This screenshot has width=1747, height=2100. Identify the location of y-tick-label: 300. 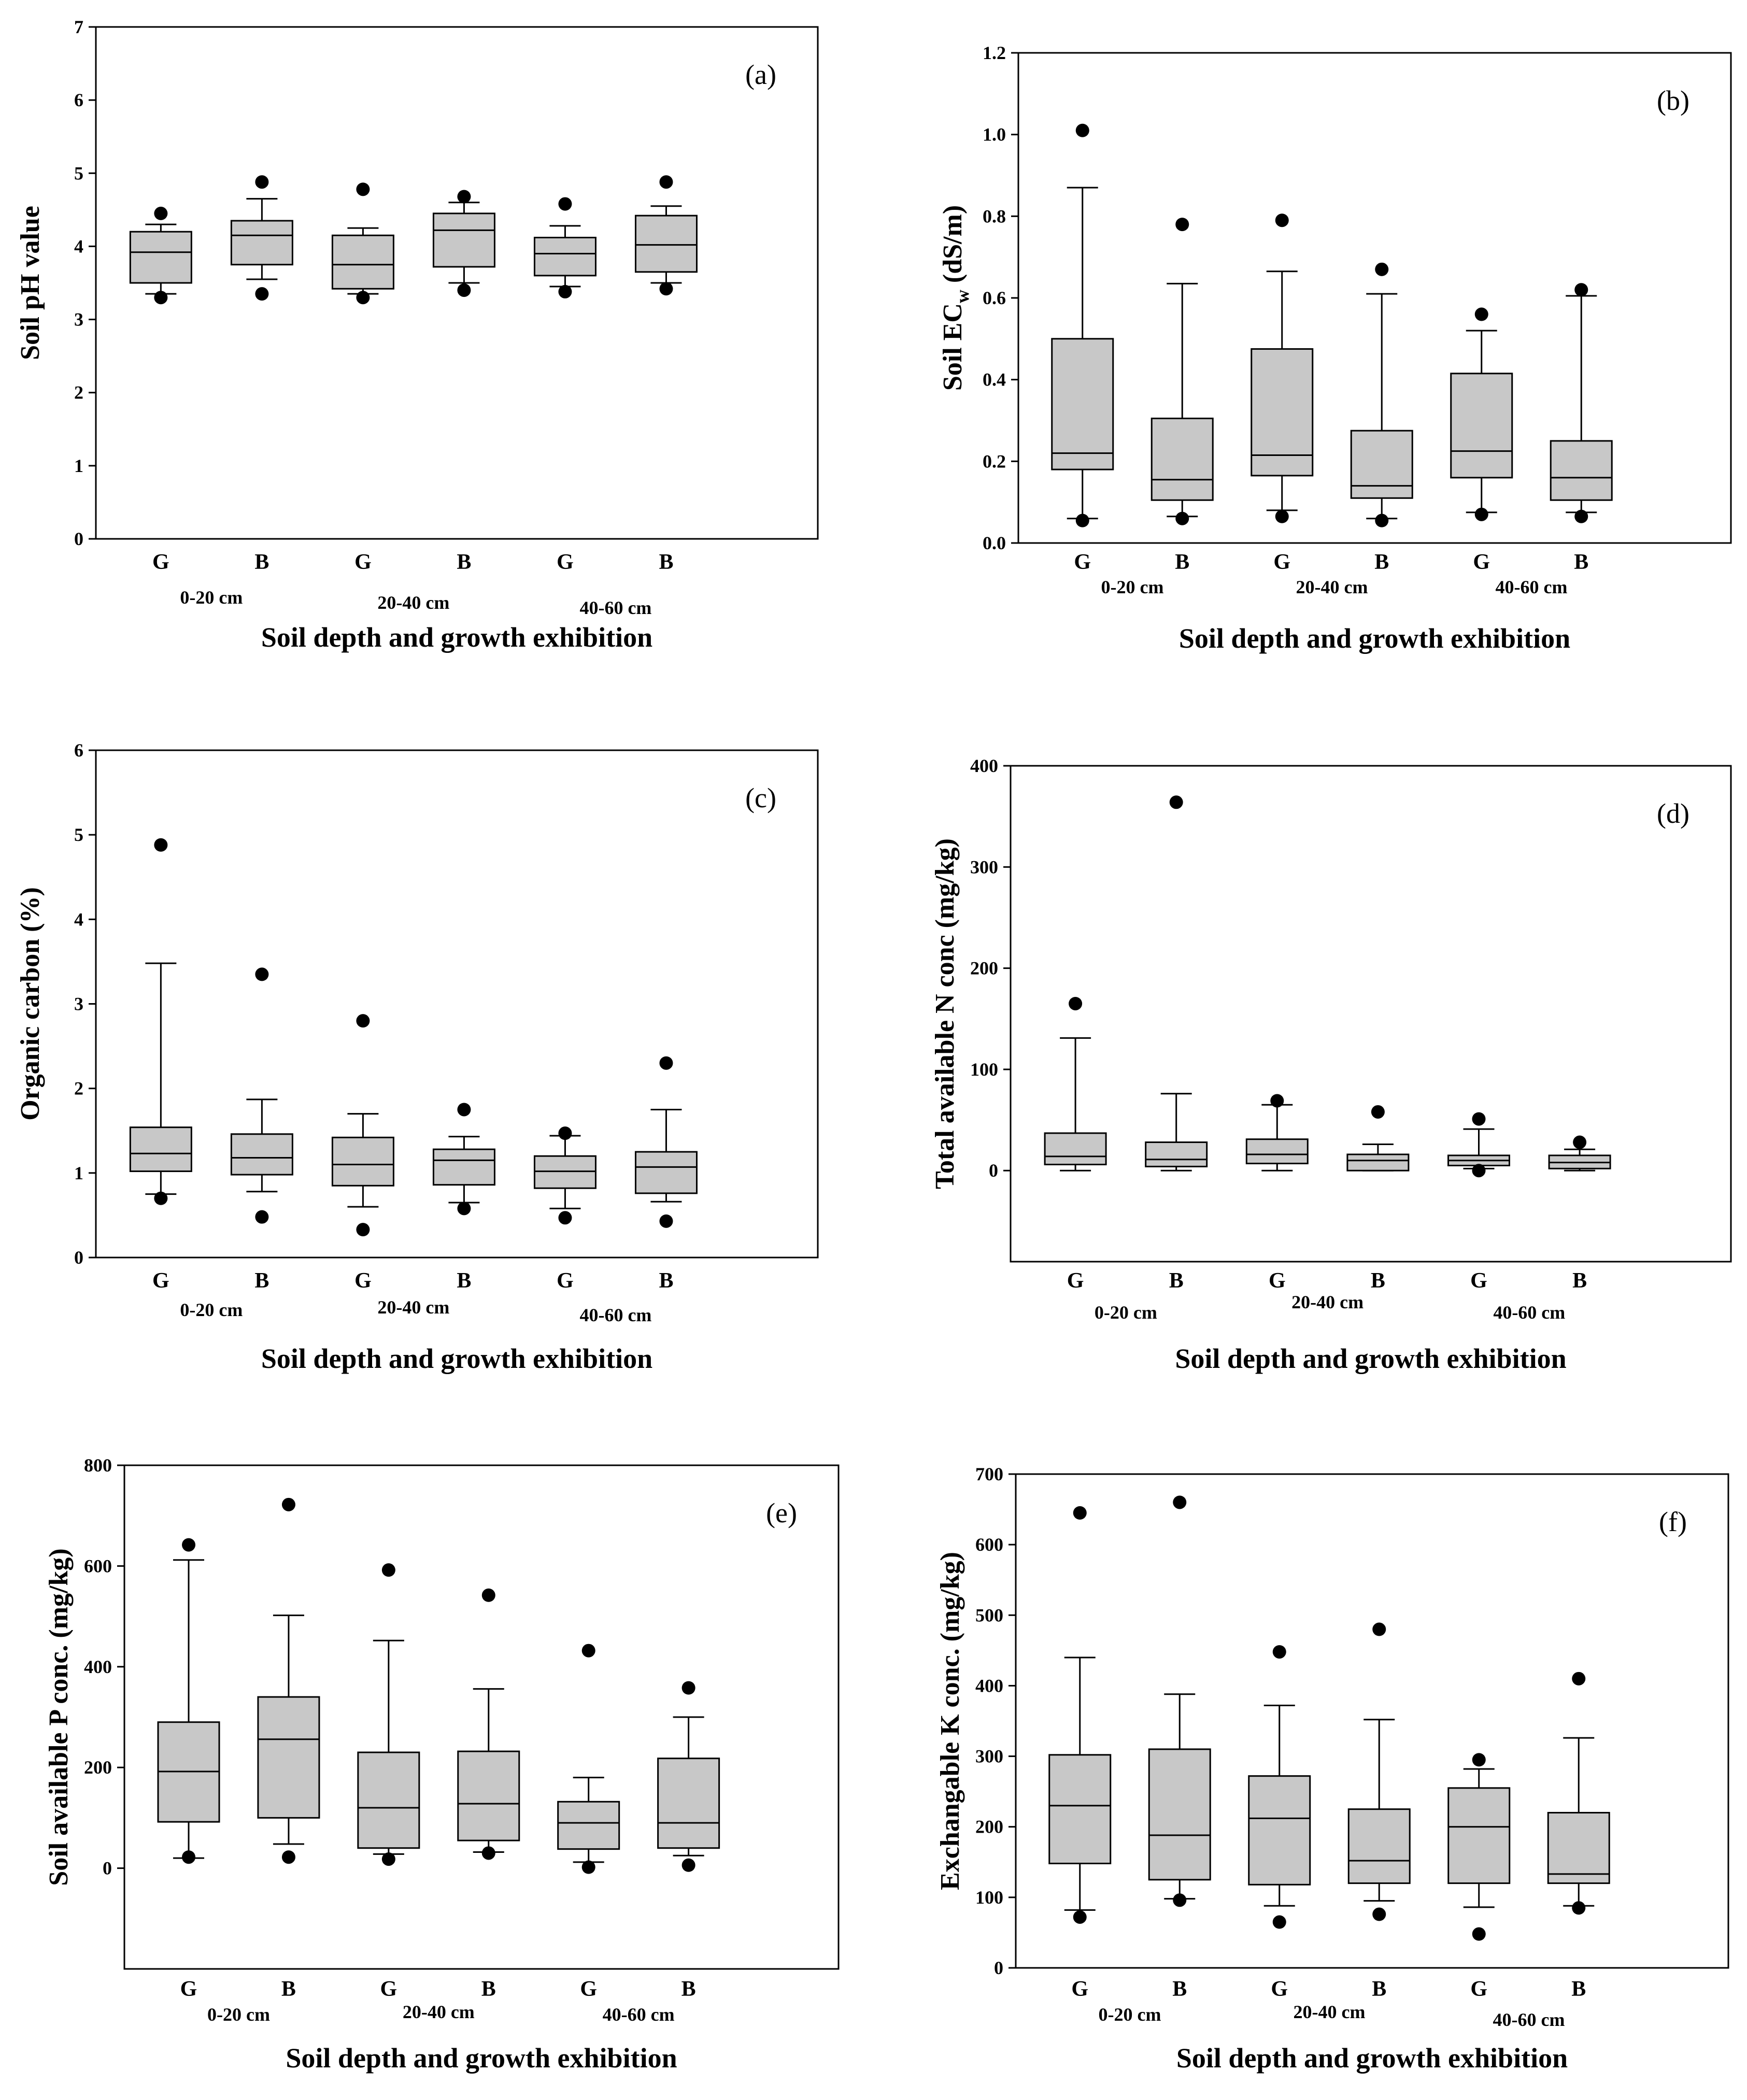
(989, 1756).